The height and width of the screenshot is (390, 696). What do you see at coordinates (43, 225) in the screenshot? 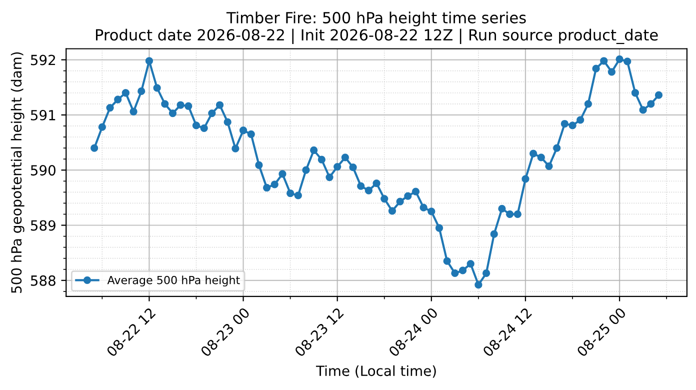
I see `y-tick-label: 589` at bounding box center [43, 225].